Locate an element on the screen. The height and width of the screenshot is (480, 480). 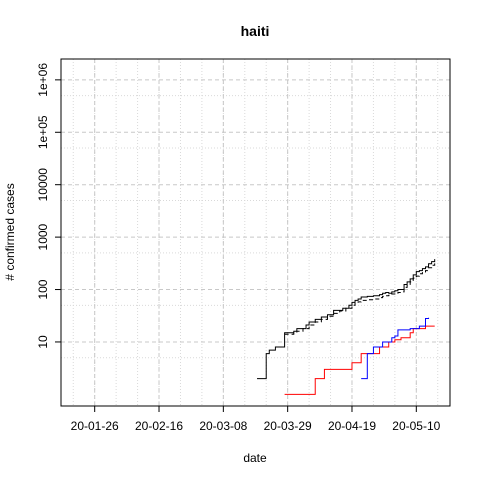
y-tick-label: 1000 is located at coordinates (43, 236).